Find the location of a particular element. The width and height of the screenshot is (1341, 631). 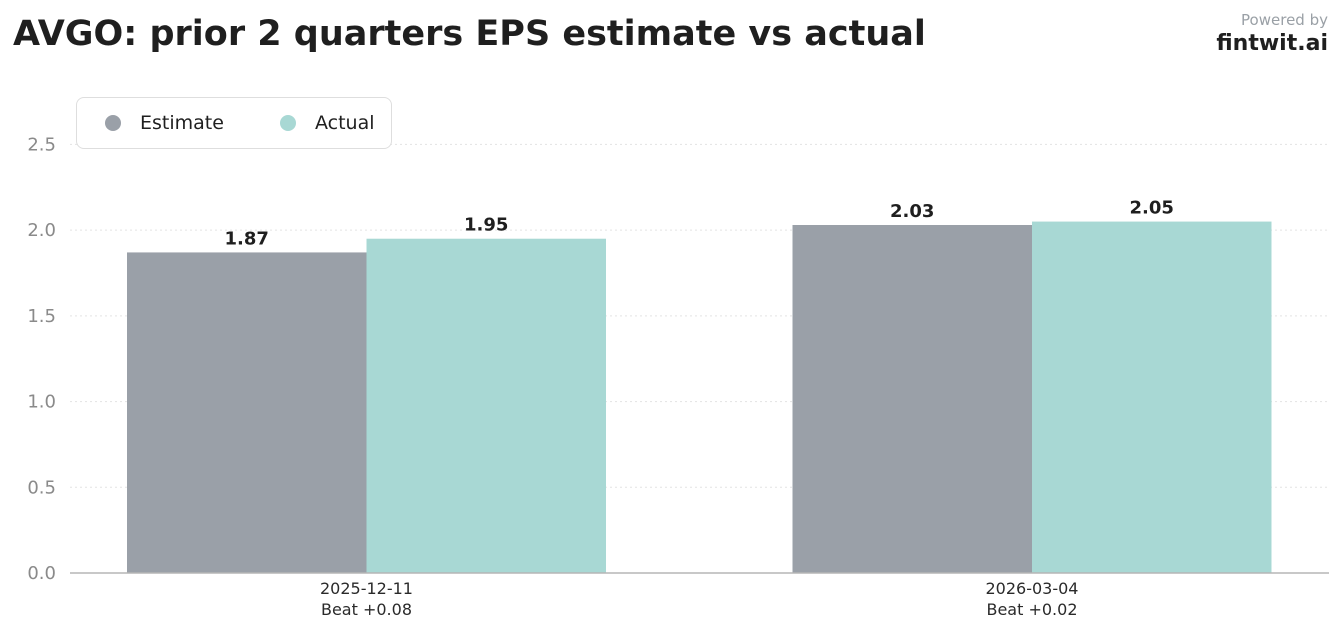

legend-label-actual: Actual is located at coordinates (345, 123).